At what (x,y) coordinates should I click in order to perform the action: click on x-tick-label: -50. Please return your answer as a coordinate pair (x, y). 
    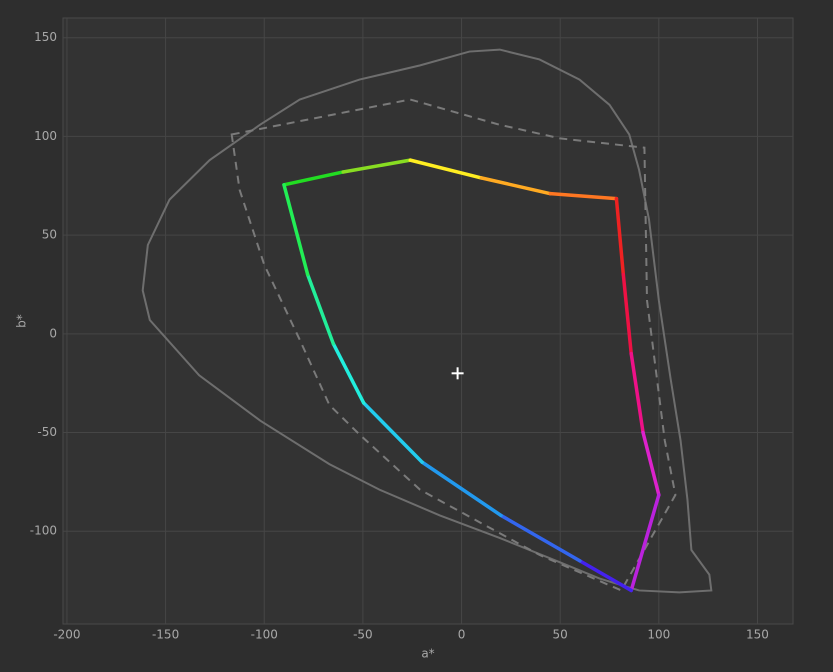
    Looking at the image, I should click on (363, 635).